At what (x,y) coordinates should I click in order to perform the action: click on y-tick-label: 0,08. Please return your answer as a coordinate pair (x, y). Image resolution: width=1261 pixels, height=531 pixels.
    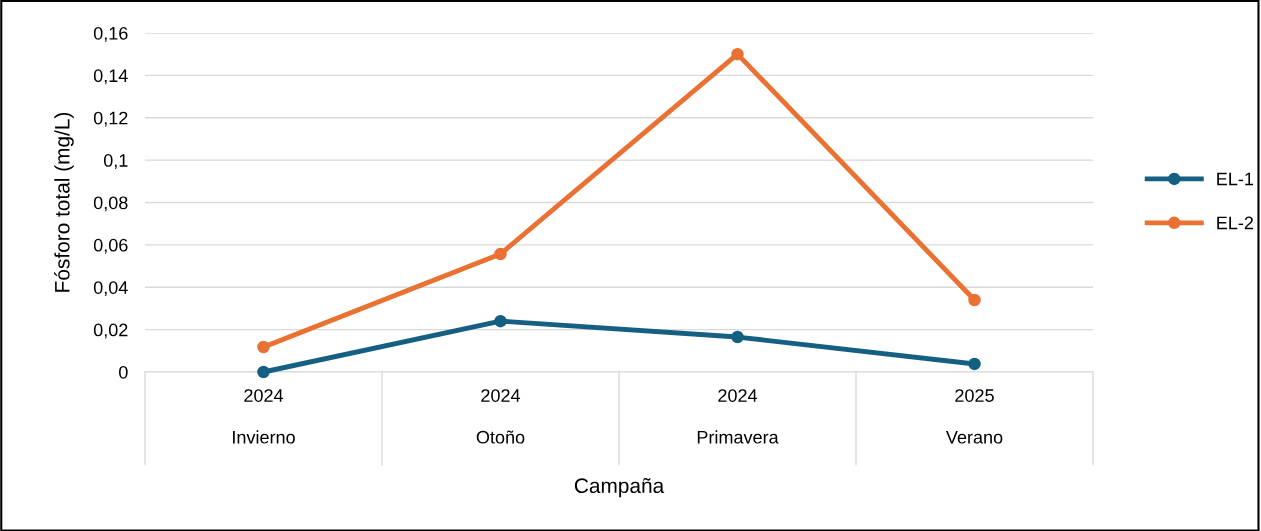
    Looking at the image, I should click on (110, 204).